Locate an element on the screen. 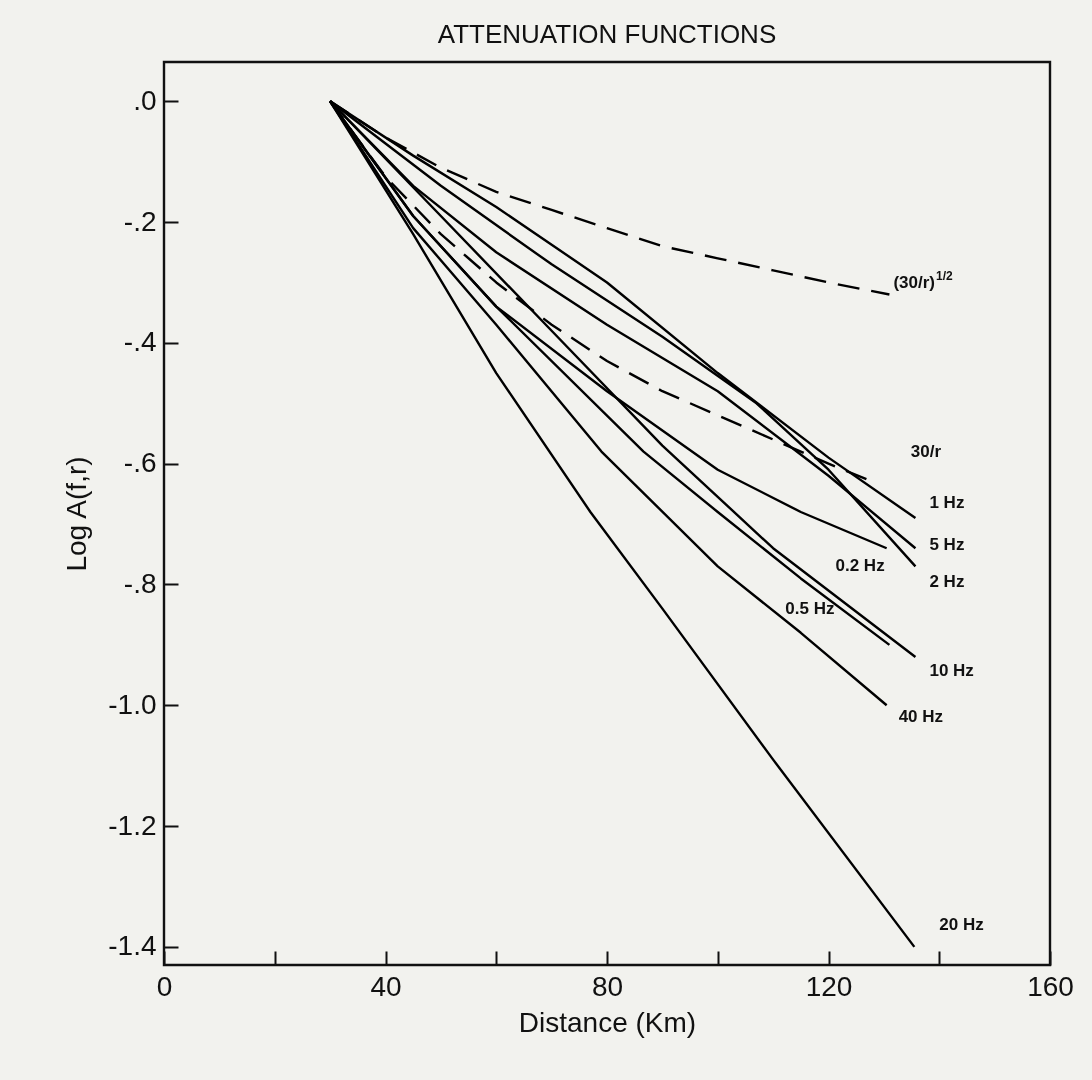  y-tick-label: -.2 is located at coordinates (140, 221).